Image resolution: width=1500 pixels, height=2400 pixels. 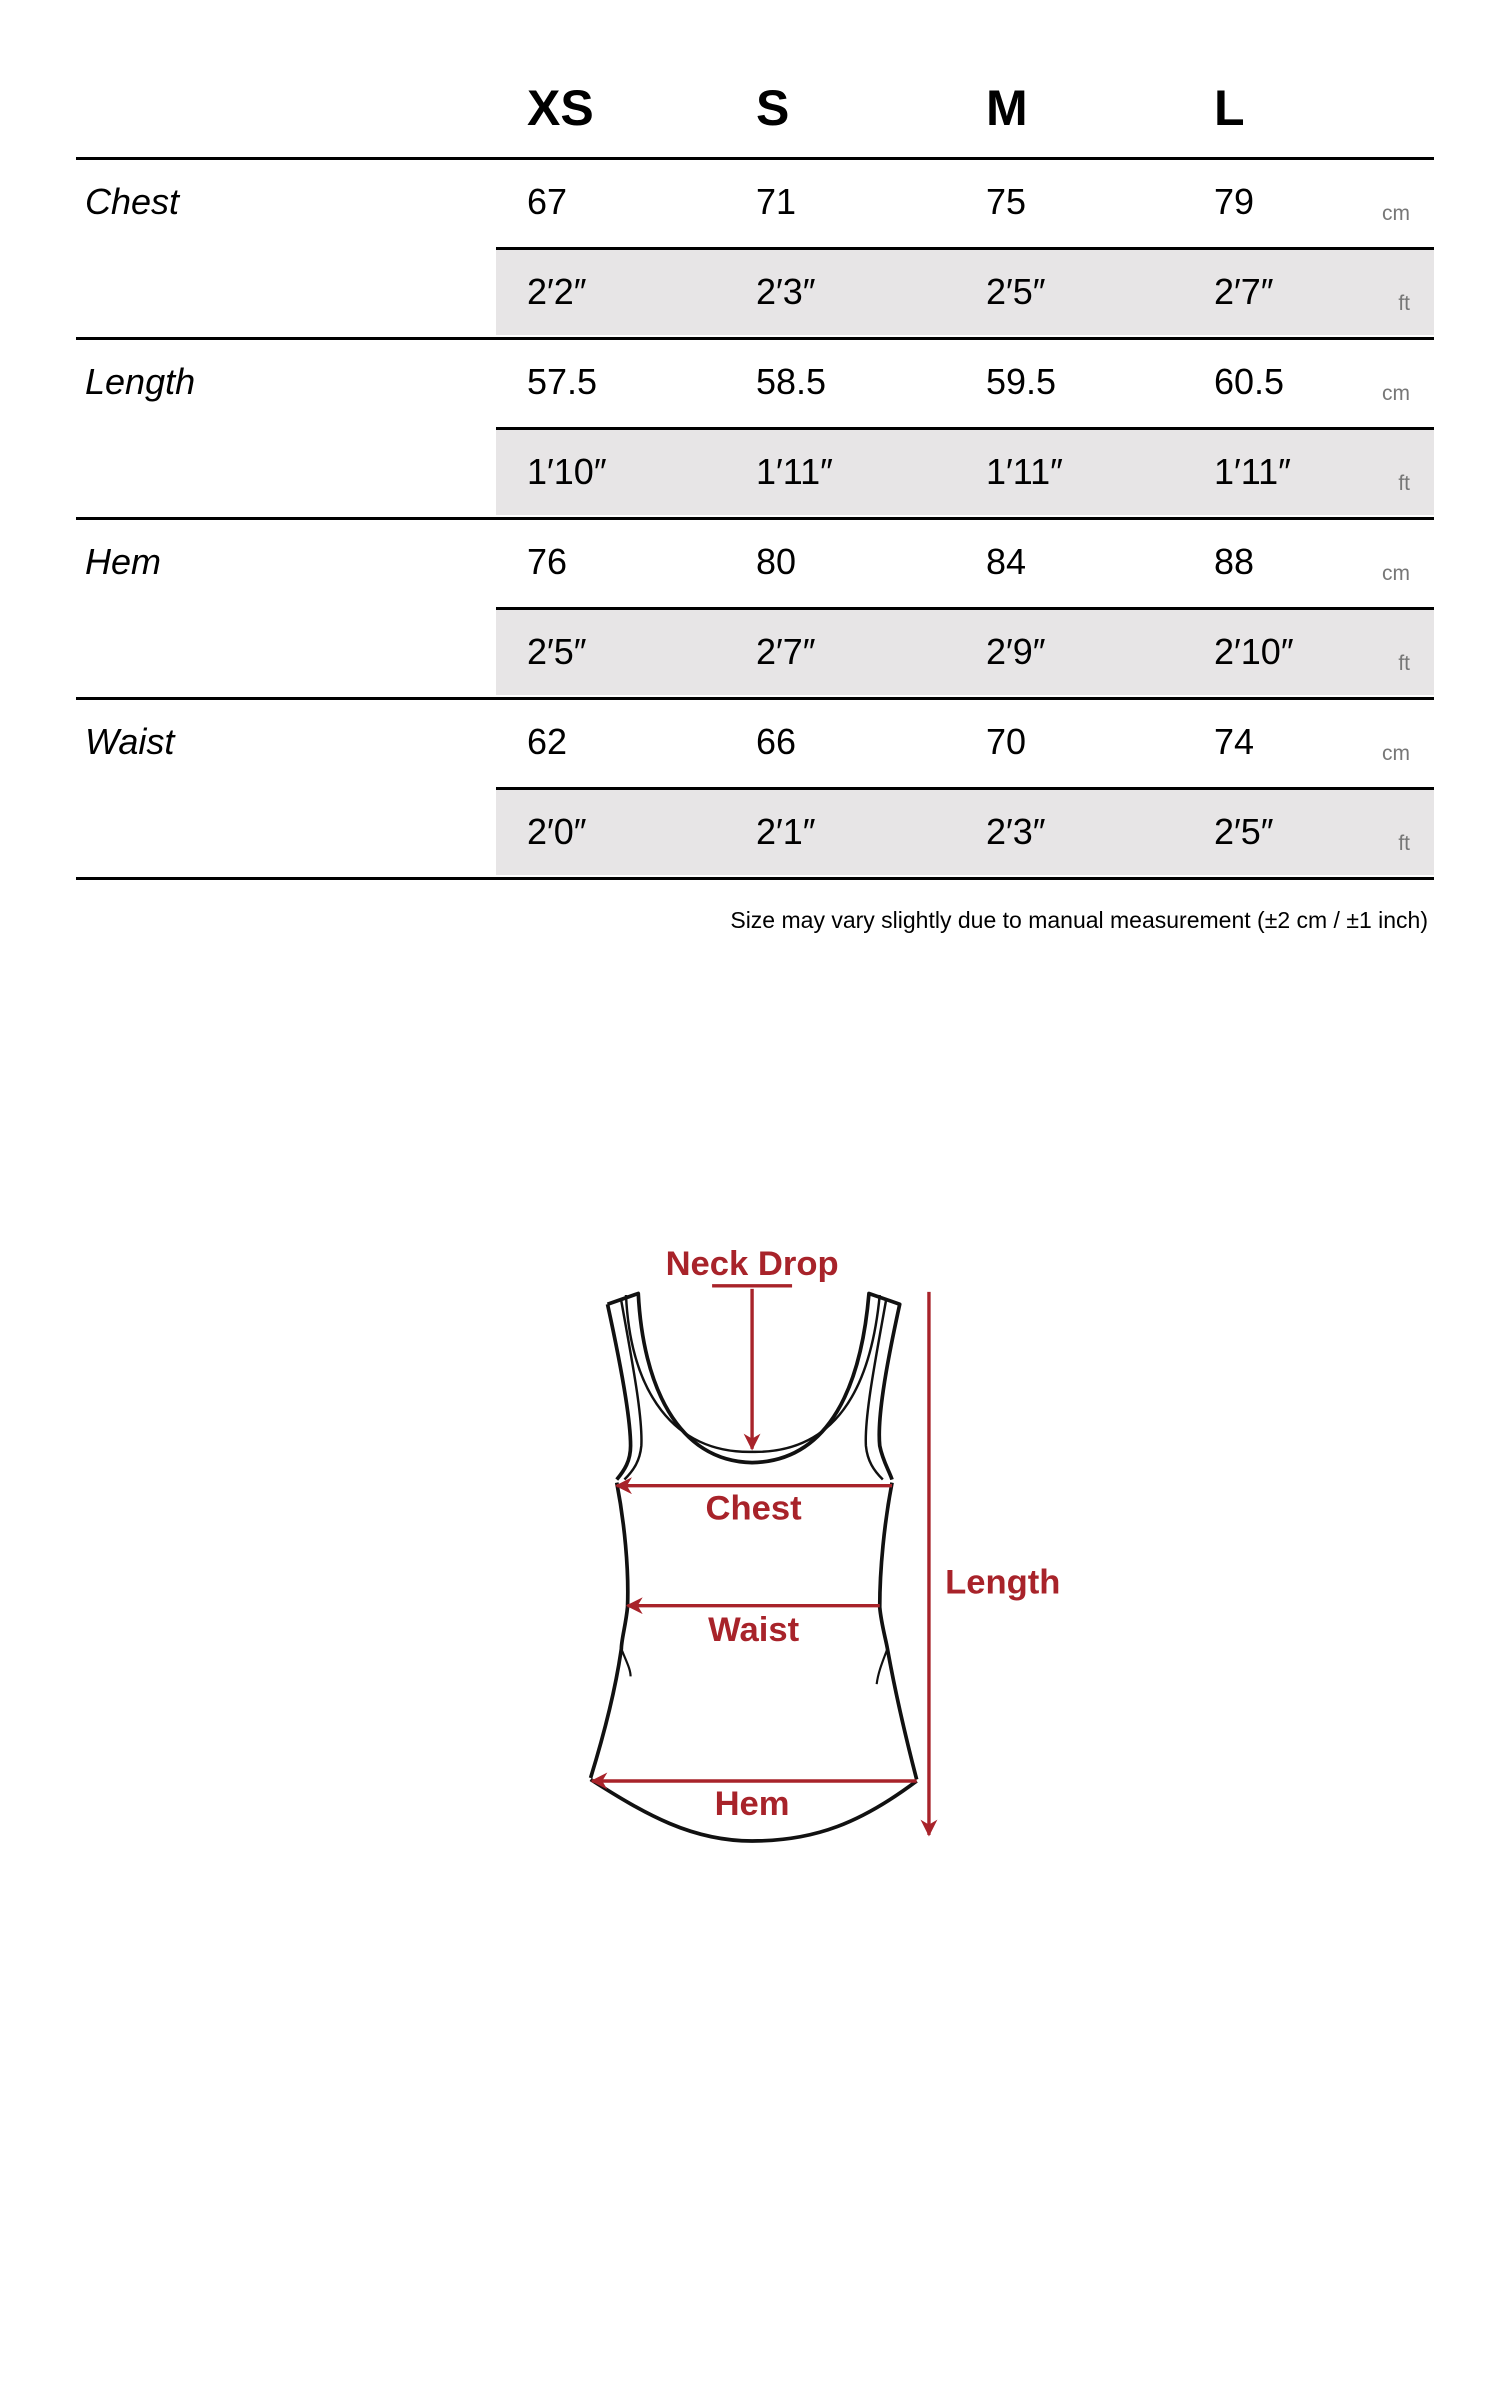 What do you see at coordinates (1006, 741) in the screenshot?
I see `cm-value: 70` at bounding box center [1006, 741].